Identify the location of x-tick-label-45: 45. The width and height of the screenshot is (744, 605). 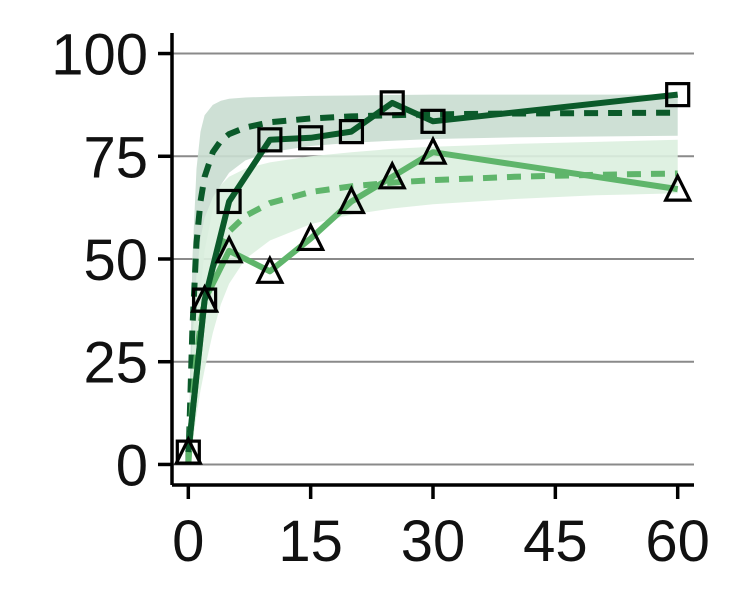
(555, 541).